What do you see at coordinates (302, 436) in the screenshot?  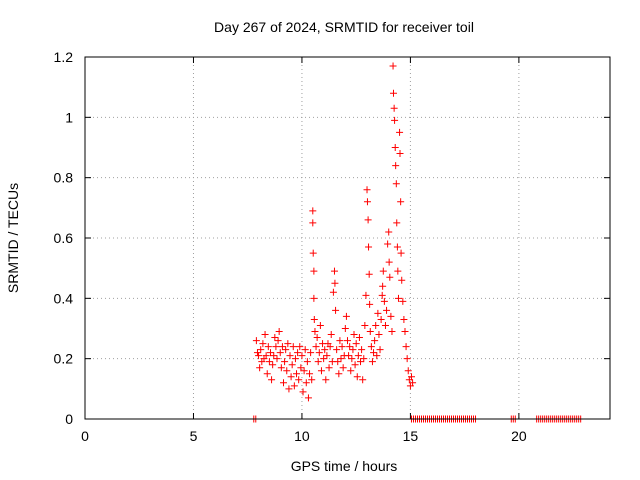 I see `x-tick-label: 10` at bounding box center [302, 436].